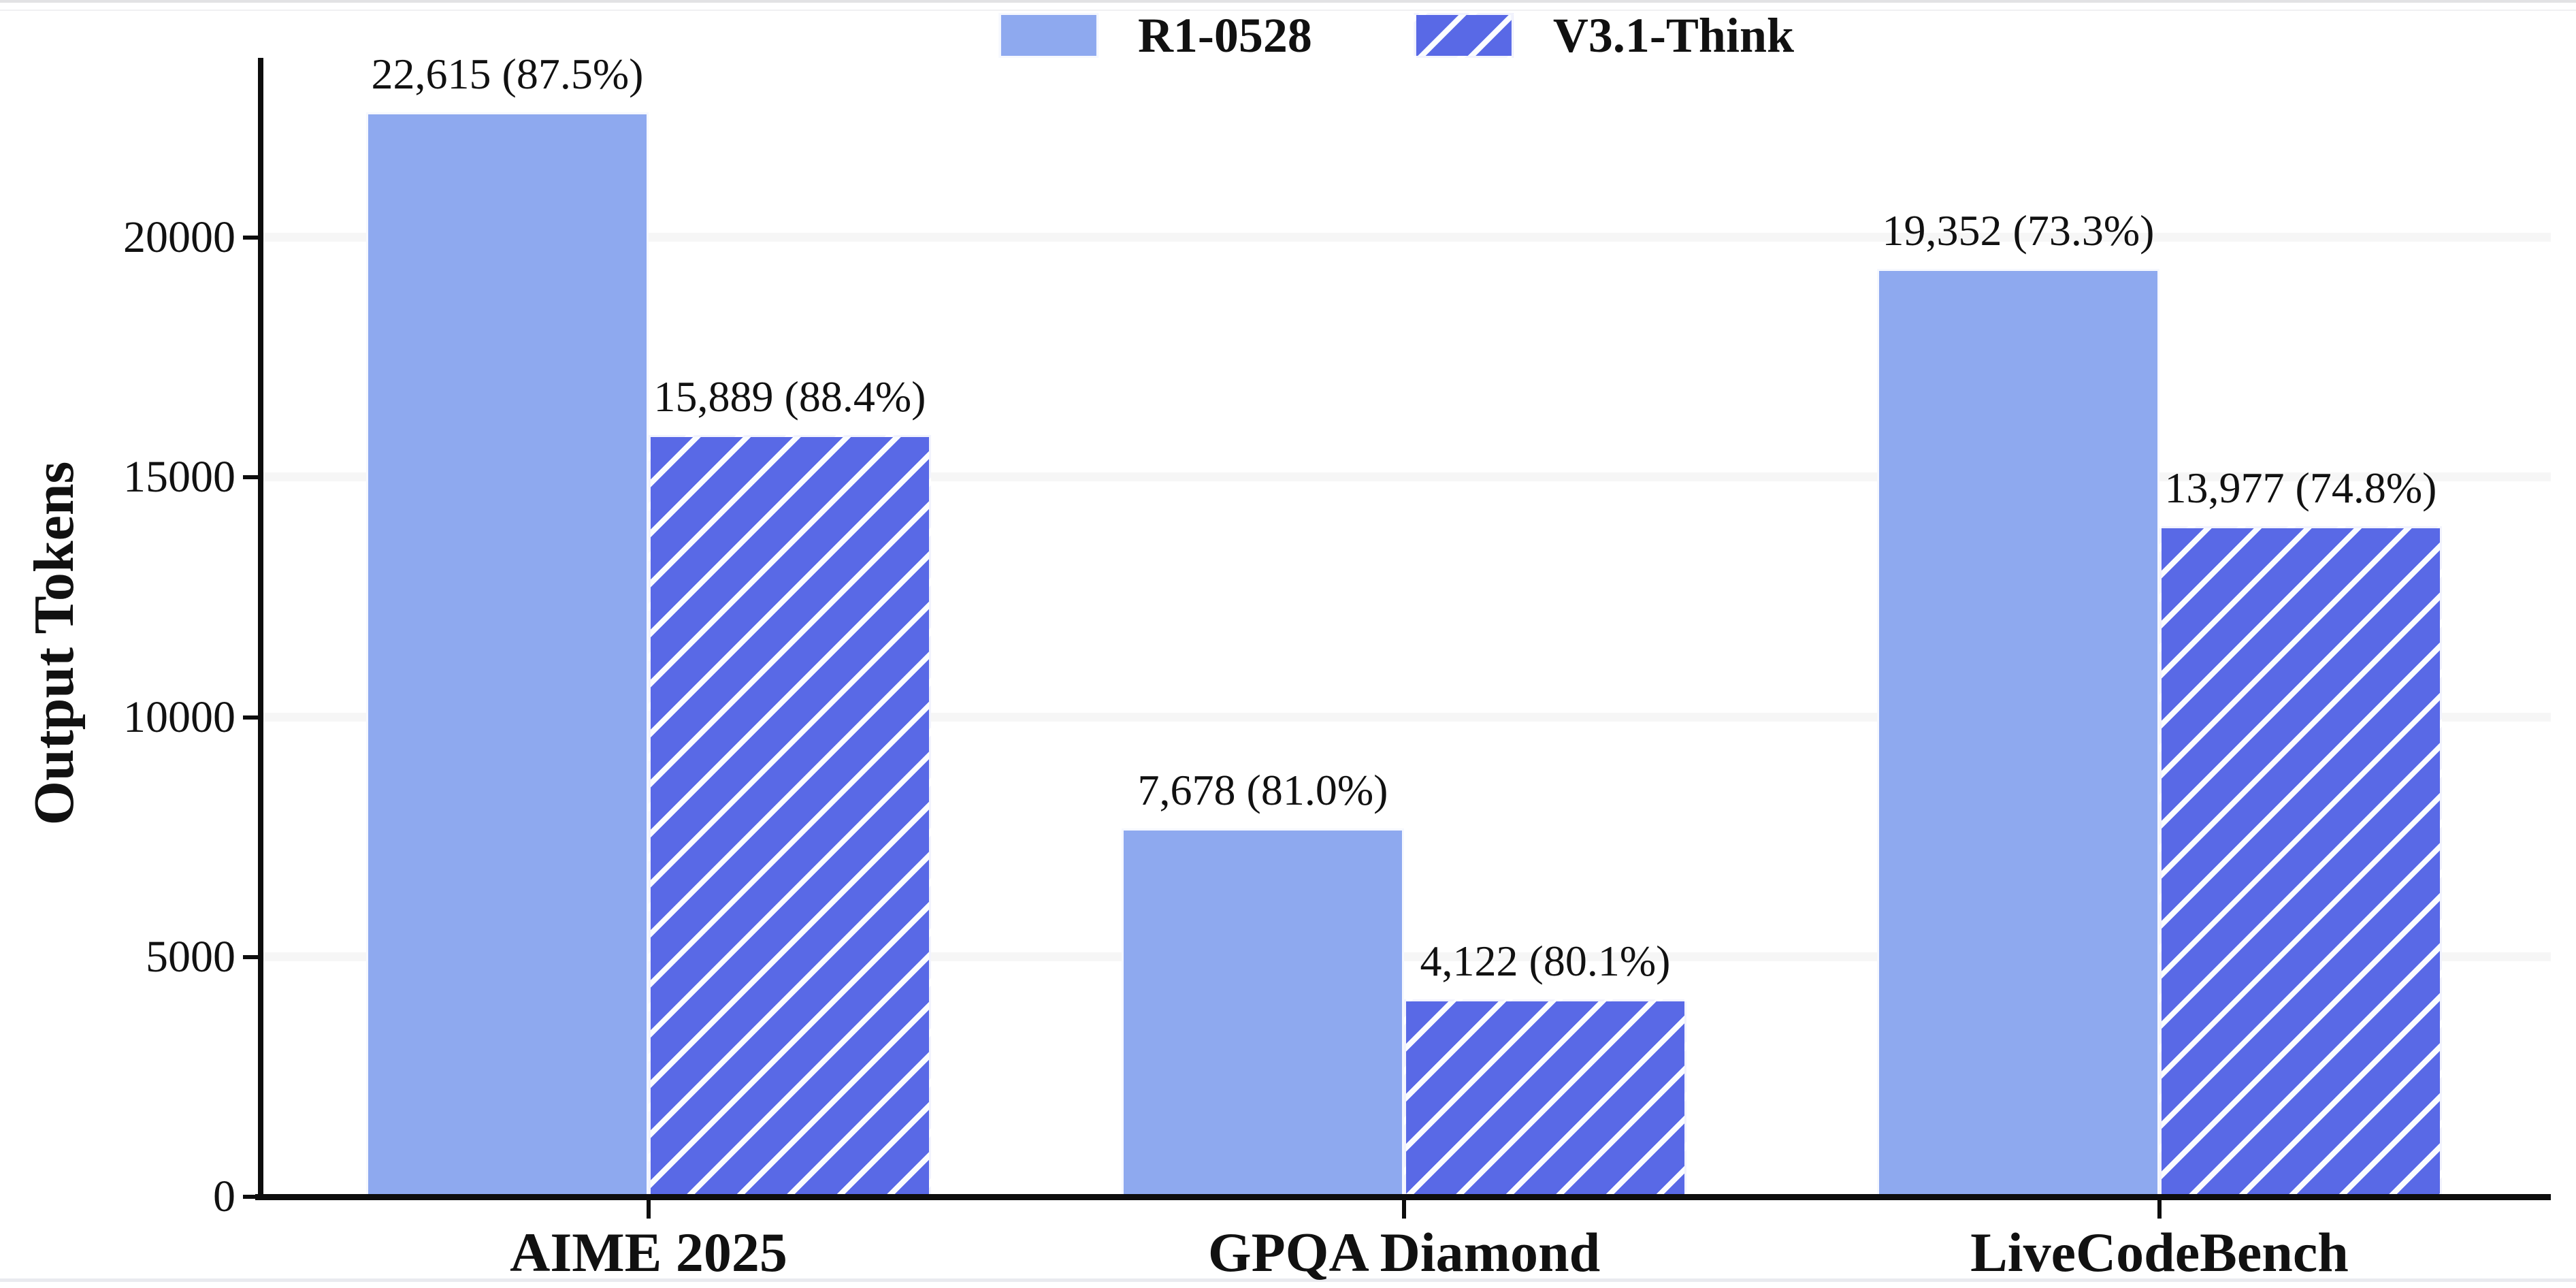  I want to click on y-axis-title: Output Tokens, so click(54, 643).